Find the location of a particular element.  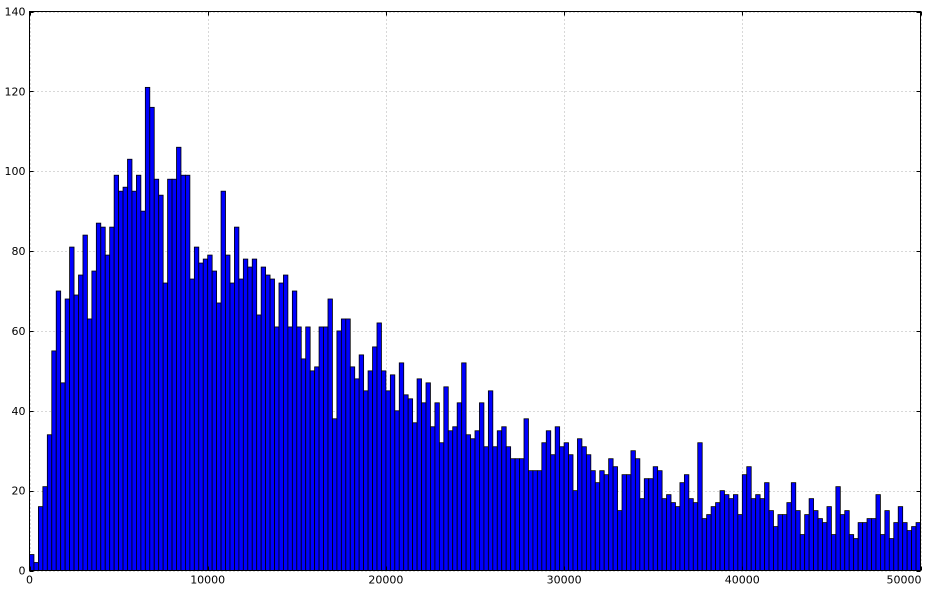

x-tick-label: 0 is located at coordinates (29, 580).